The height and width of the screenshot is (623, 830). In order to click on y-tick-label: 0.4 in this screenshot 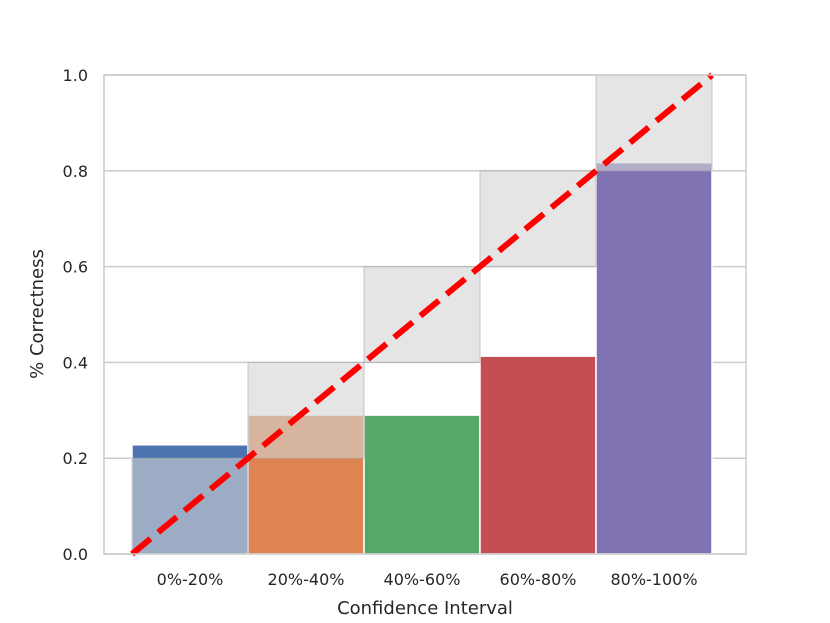, I will do `click(75, 362)`.